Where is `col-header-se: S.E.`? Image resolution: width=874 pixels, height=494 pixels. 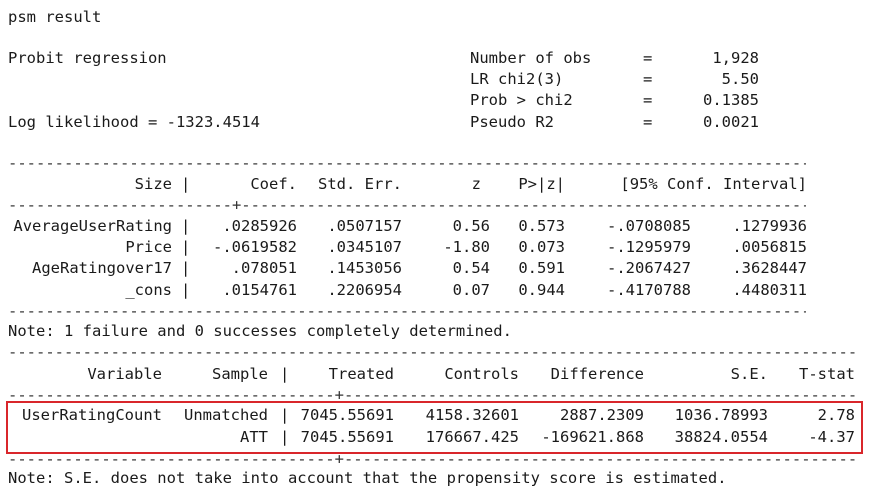 col-header-se: S.E. is located at coordinates (749, 374).